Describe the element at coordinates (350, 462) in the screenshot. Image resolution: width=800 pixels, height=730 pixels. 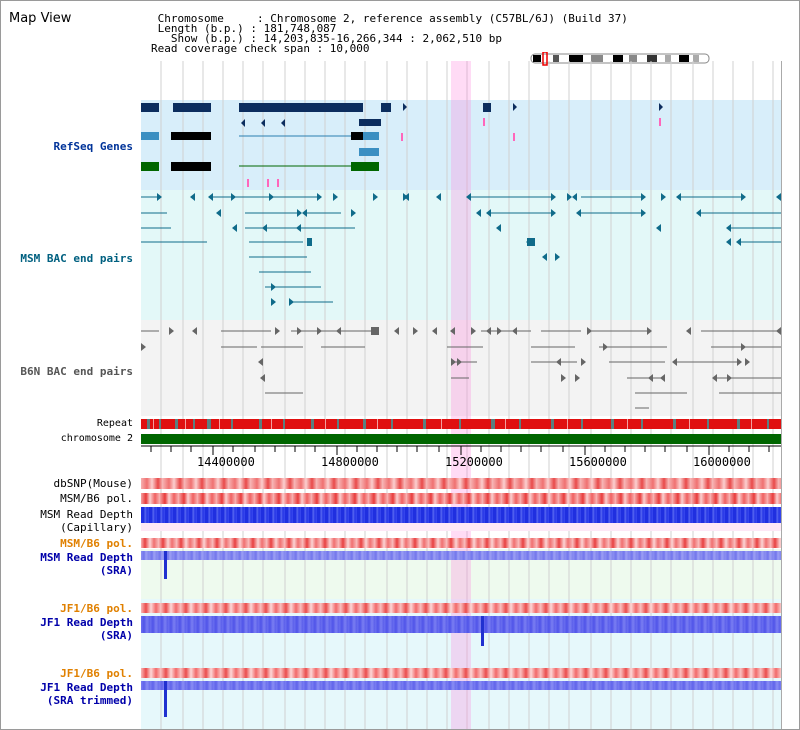
I see `ruler-tick-label-2: 14800000` at that location.